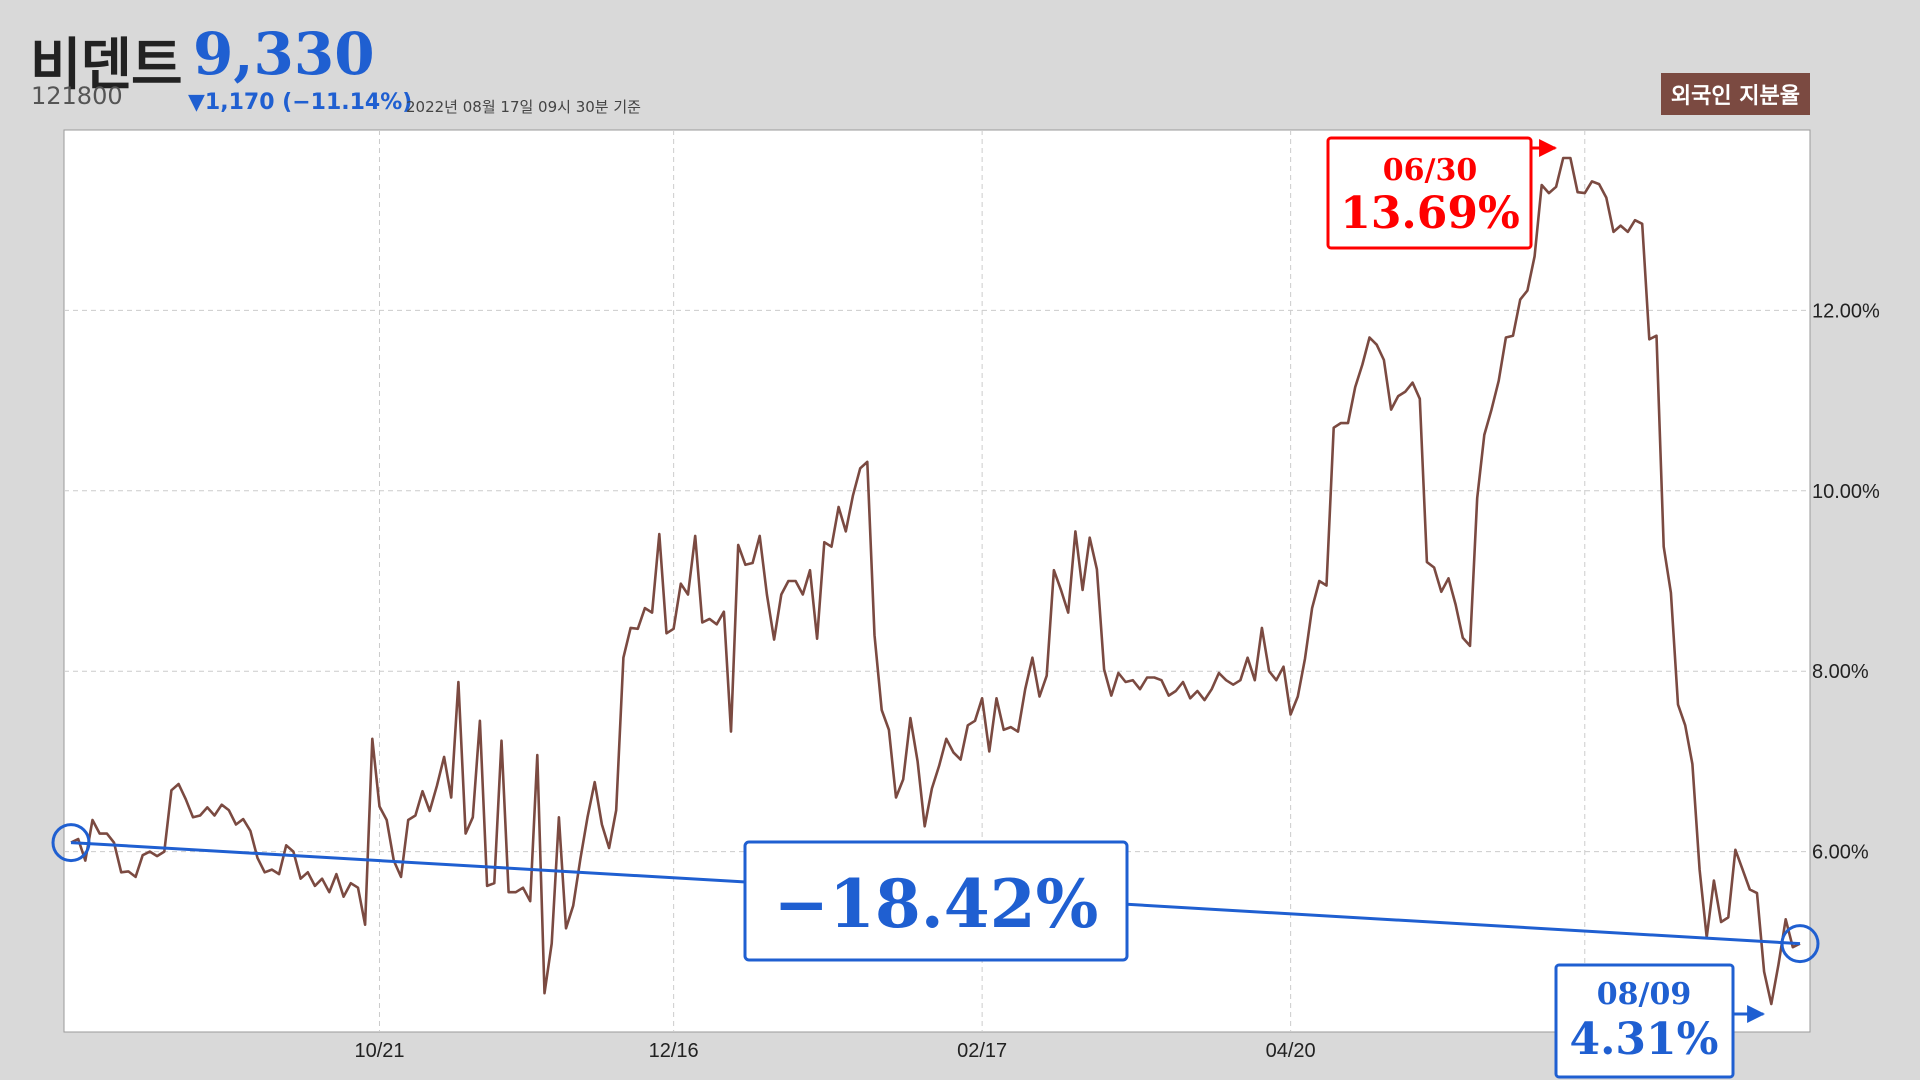  I want to click on low-date-label: 08/09, so click(1644, 994).